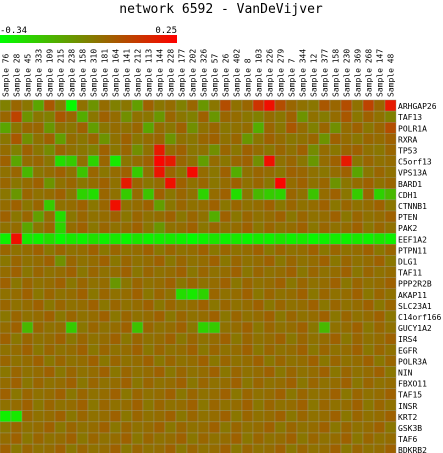 This screenshot has width=443, height=453. What do you see at coordinates (391, 75) in the screenshot?
I see `column-label: Sample 48` at bounding box center [391, 75].